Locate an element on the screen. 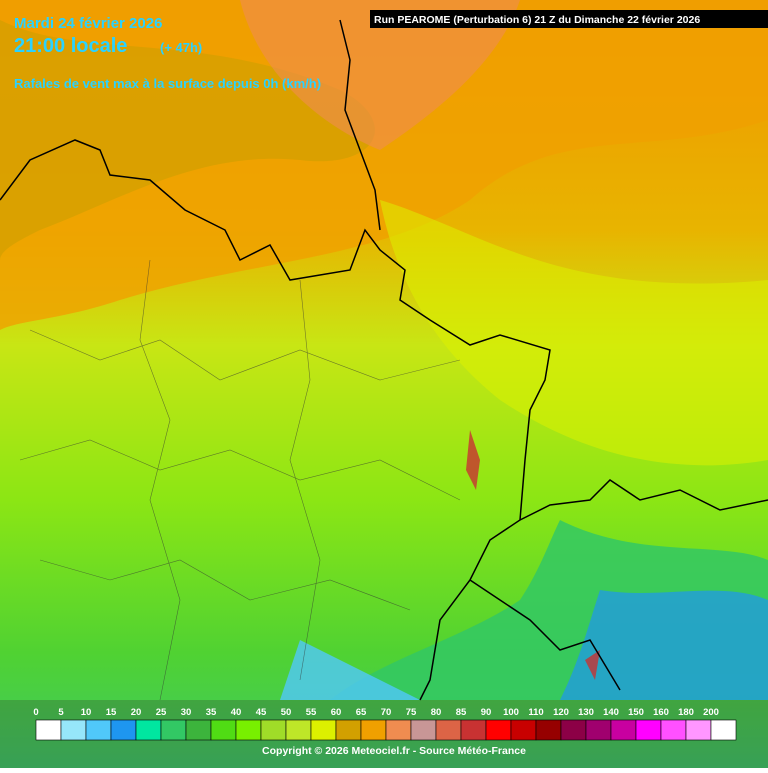 Image resolution: width=768 pixels, height=773 pixels. field-salmon is located at coordinates (380, 75).